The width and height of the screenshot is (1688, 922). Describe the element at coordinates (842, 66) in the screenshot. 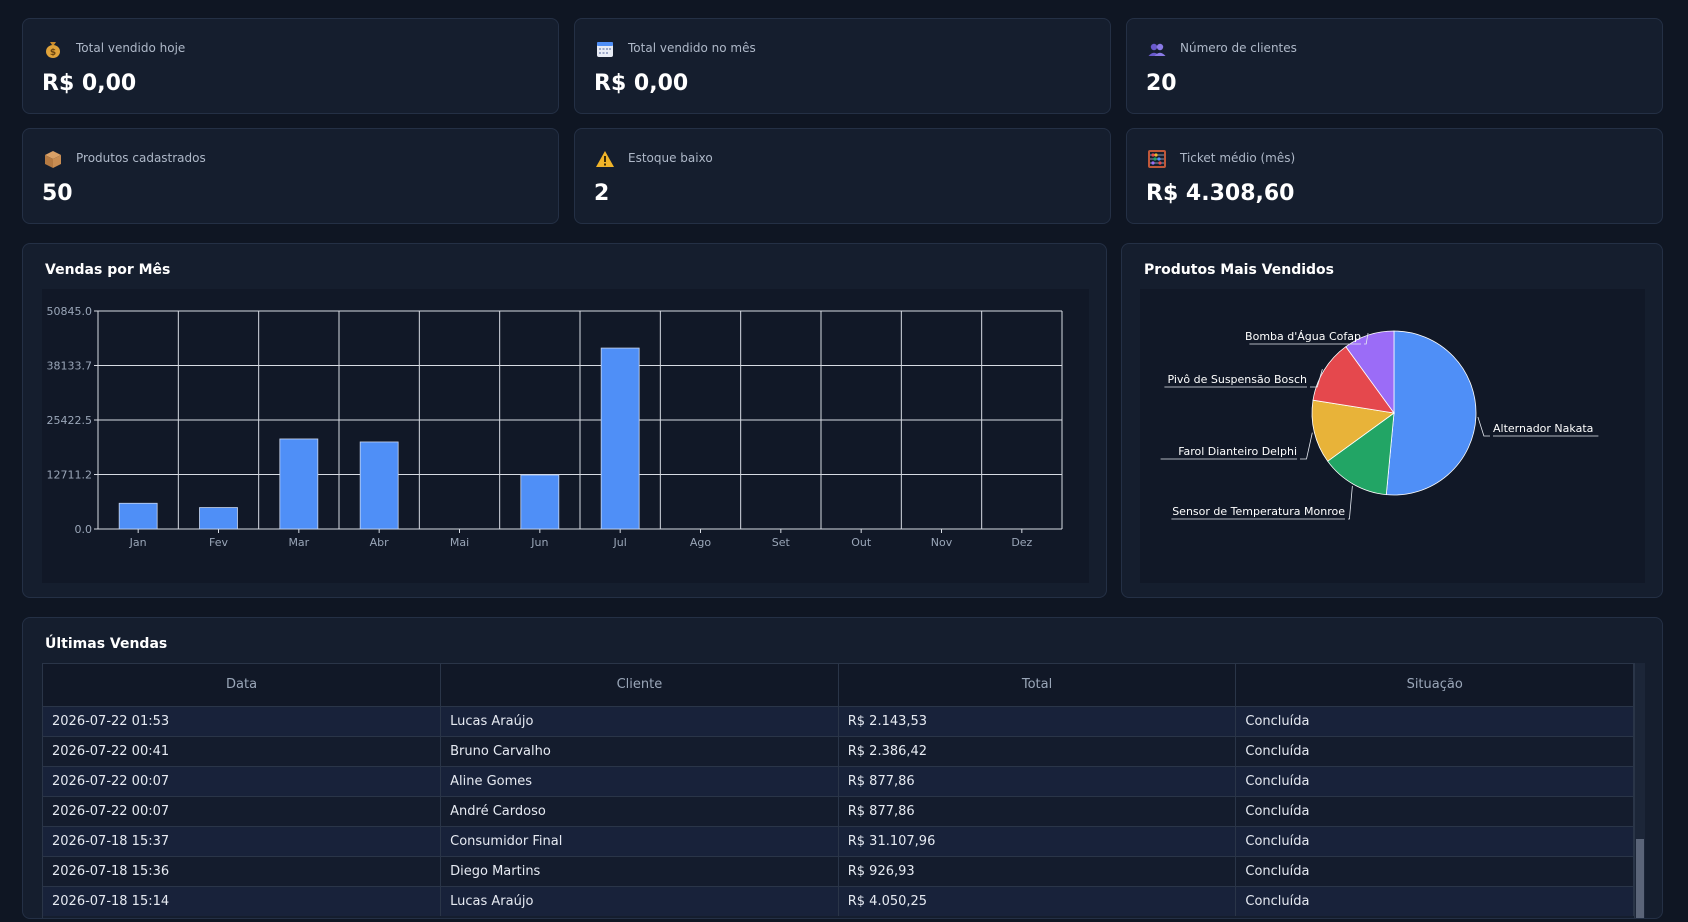

I see `kpi-card-total-mes: Total vendido no mês R$ 0,00` at that location.